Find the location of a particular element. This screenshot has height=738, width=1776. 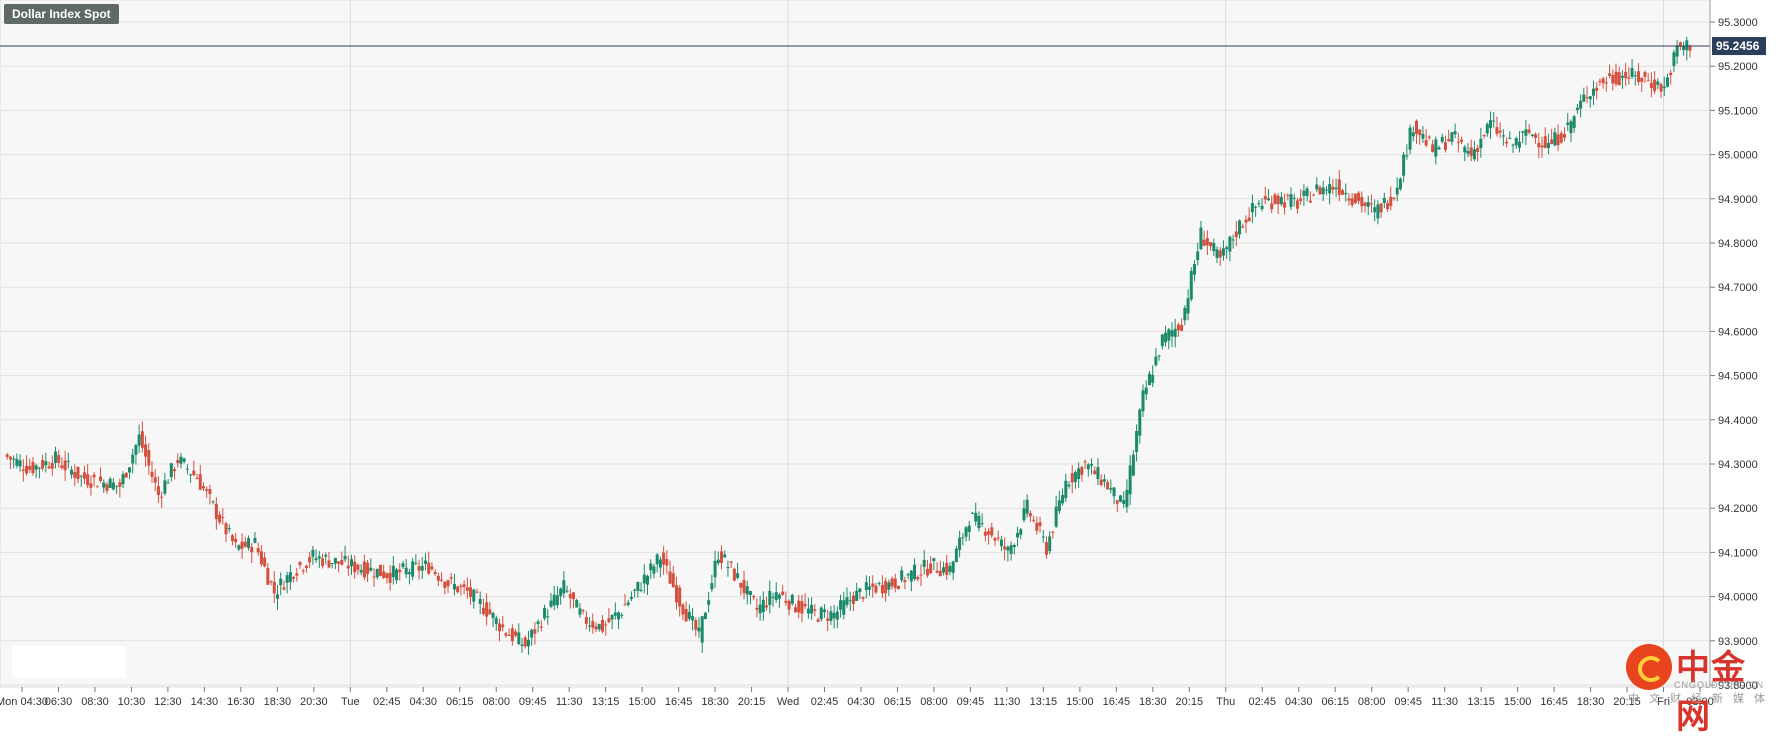

x-tick-label: 15:00 is located at coordinates (642, 702).